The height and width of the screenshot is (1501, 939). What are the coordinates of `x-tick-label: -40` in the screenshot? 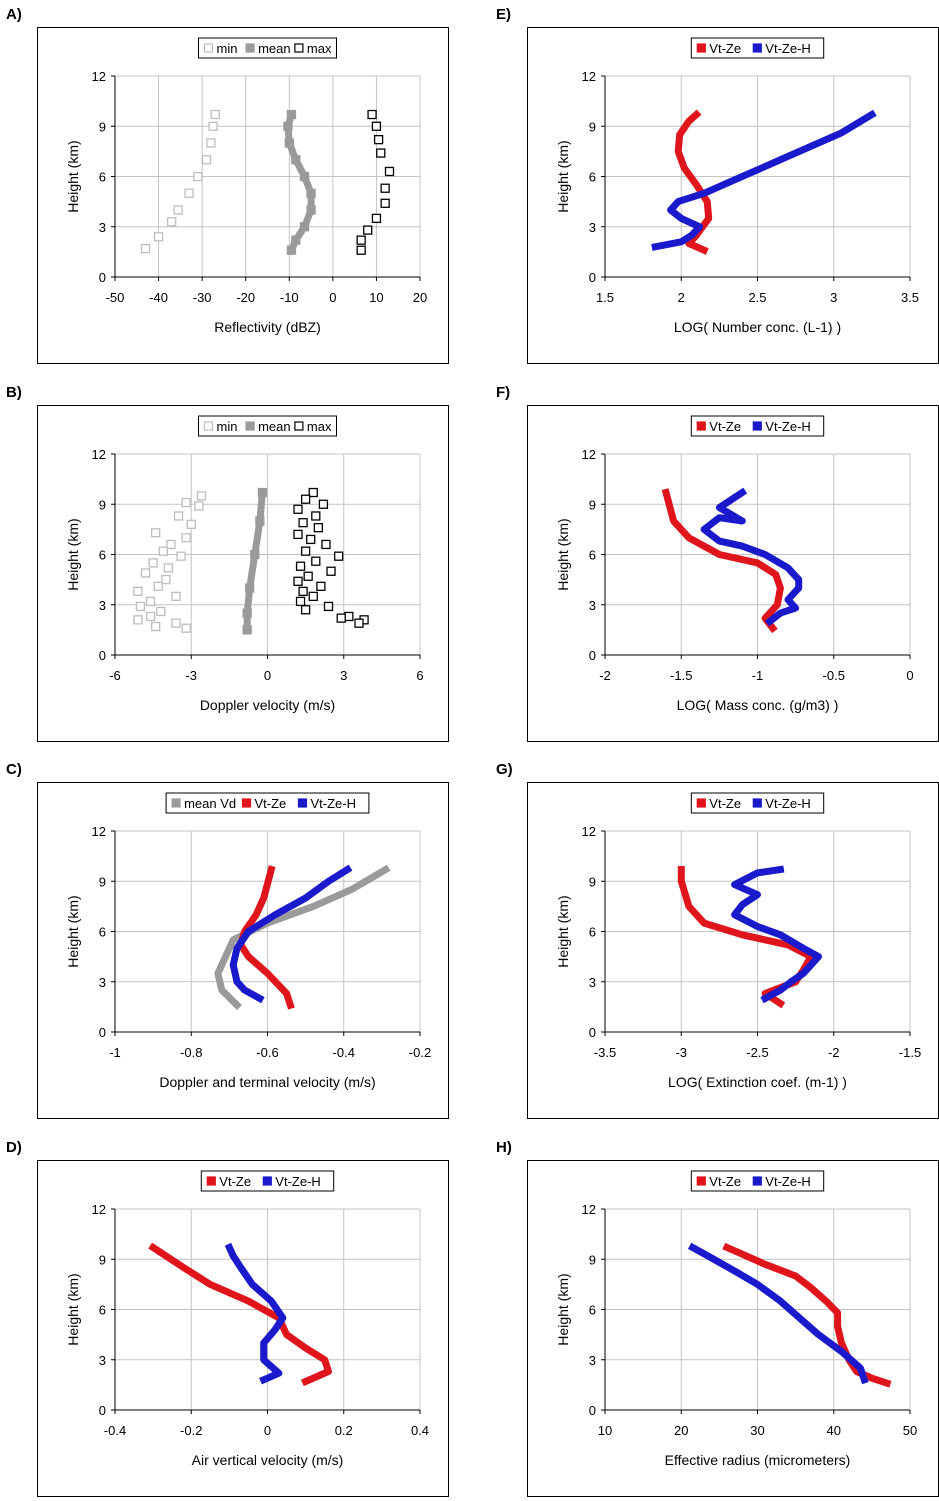 It's located at (158, 297).